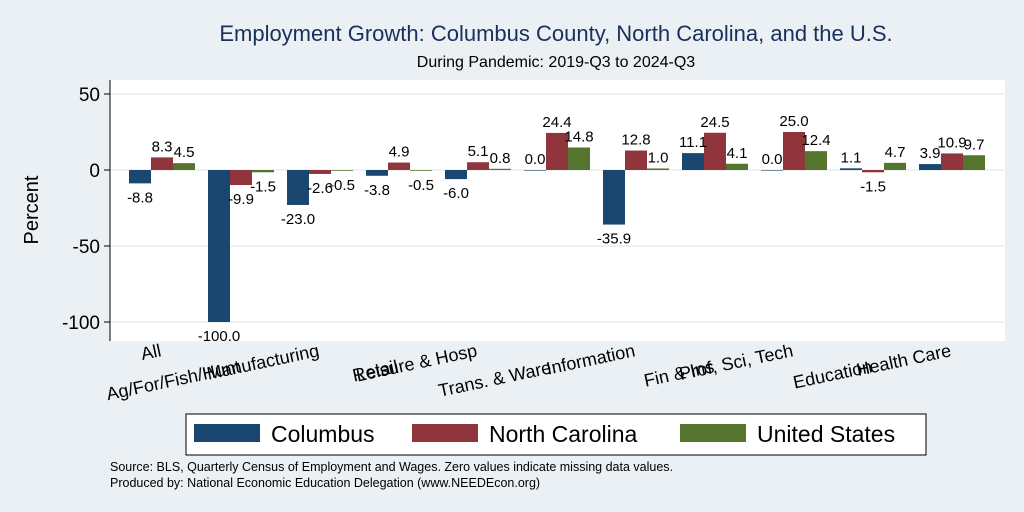 Image resolution: width=1024 pixels, height=512 pixels. What do you see at coordinates (377, 190) in the screenshot?
I see `data-label: -3.8` at bounding box center [377, 190].